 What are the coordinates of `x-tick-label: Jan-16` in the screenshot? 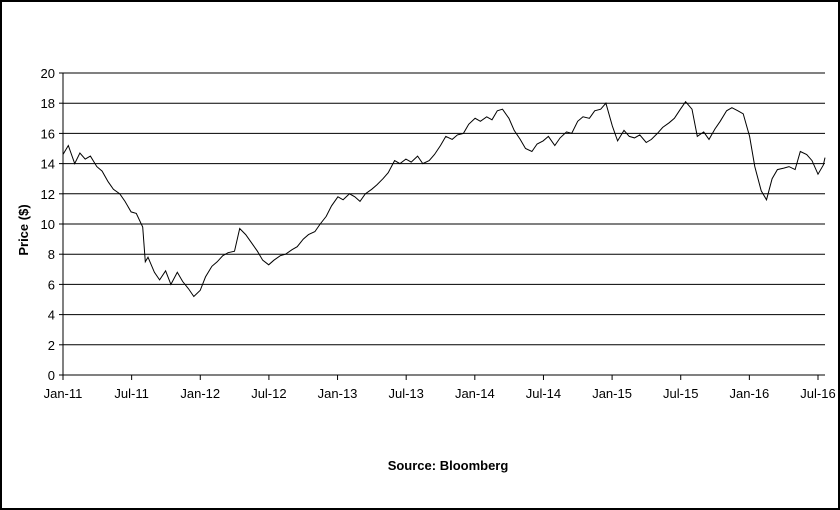 It's located at (749, 393).